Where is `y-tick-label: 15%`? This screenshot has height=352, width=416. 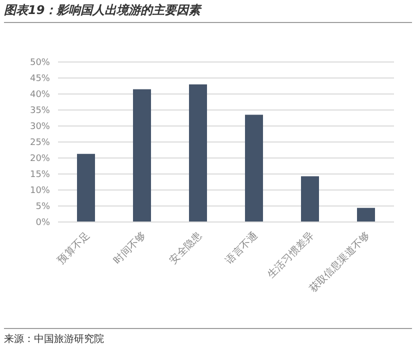
y-tick-label: 15% is located at coordinates (40, 175).